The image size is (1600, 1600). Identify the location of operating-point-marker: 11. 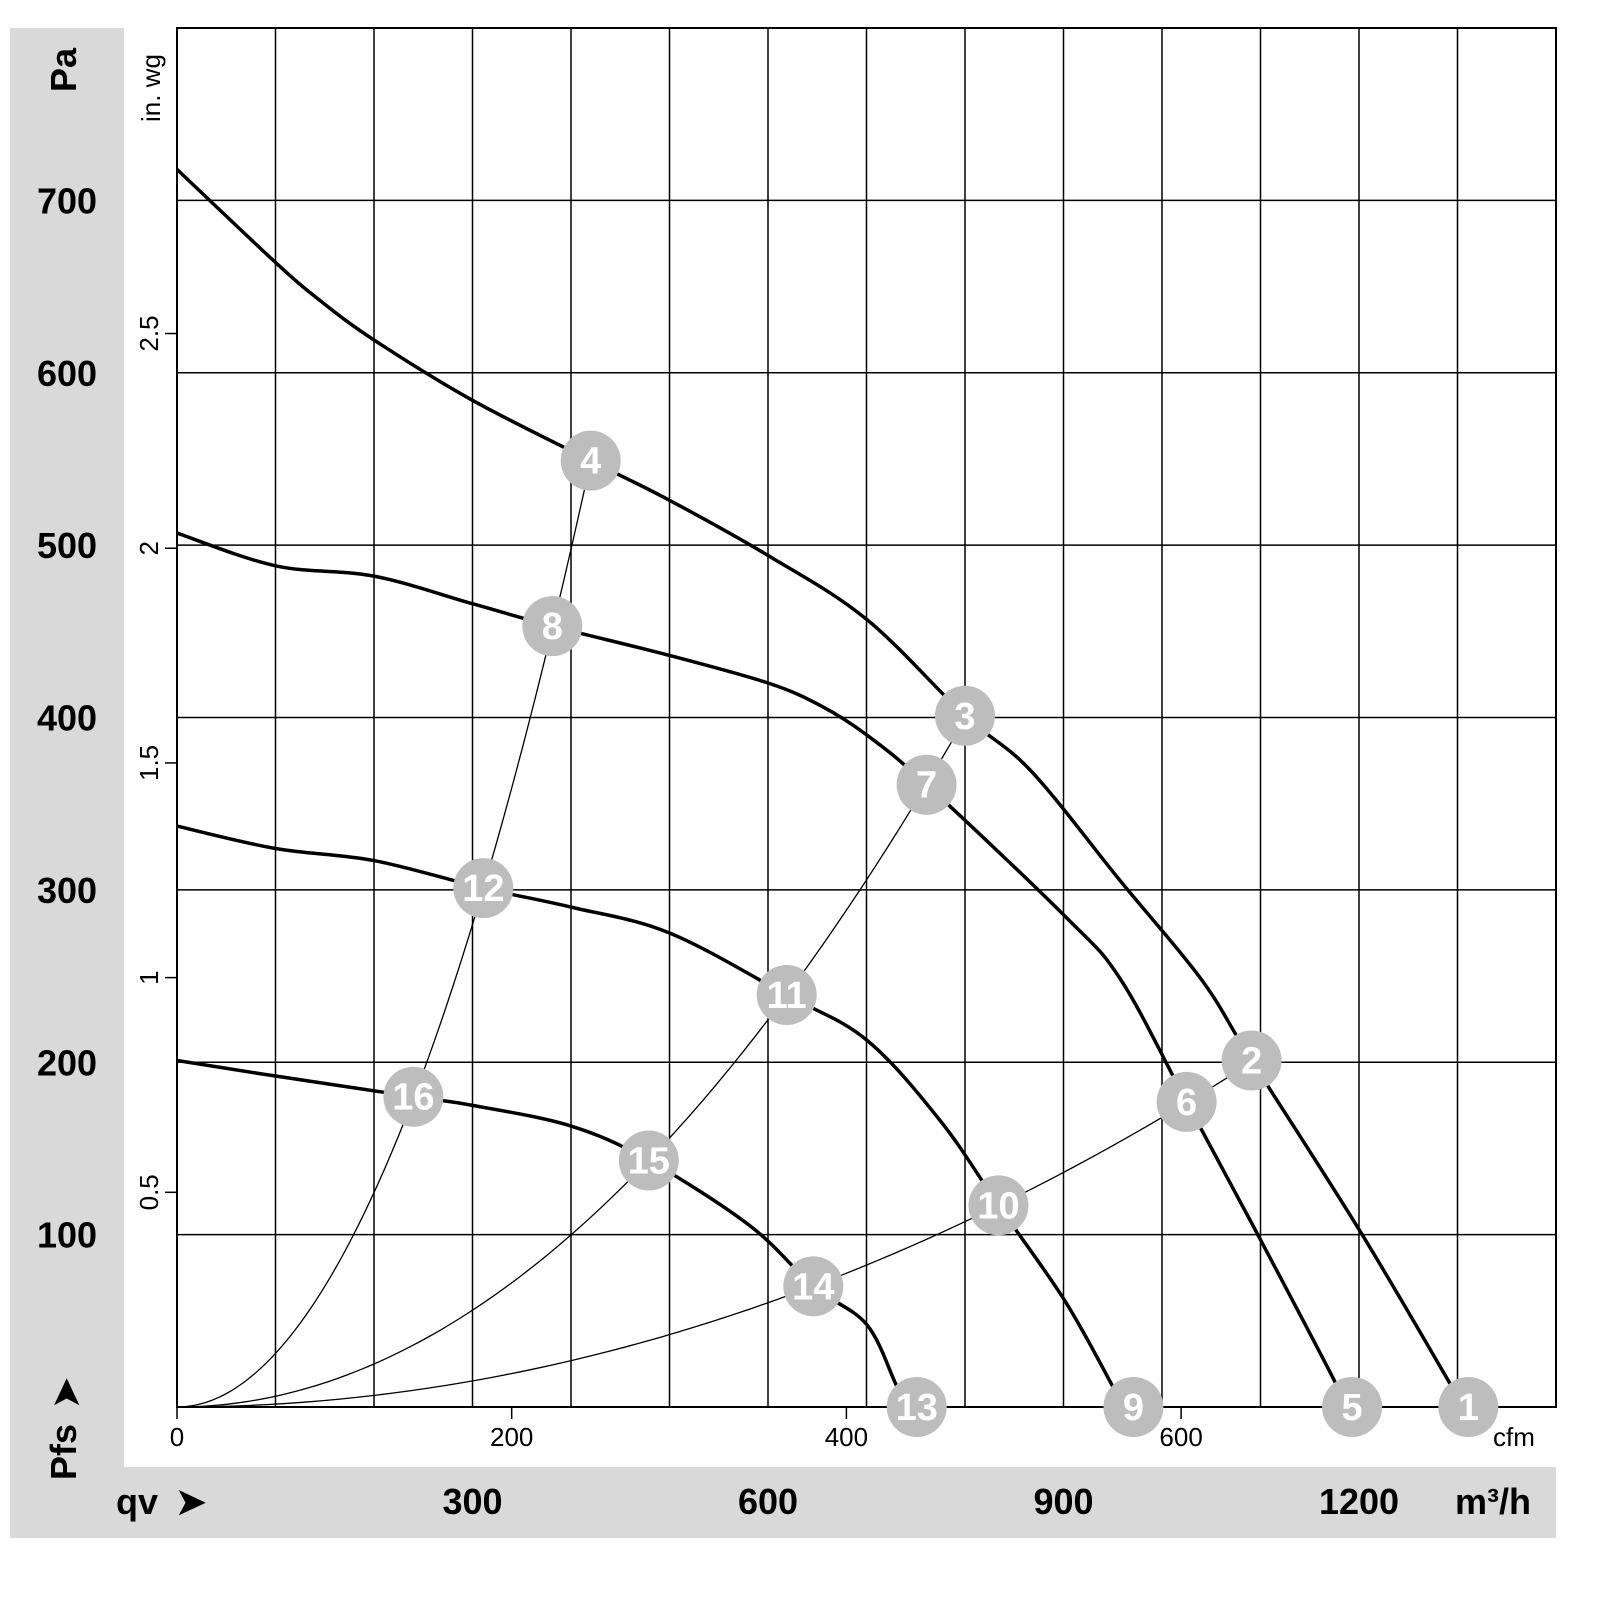
(786, 995).